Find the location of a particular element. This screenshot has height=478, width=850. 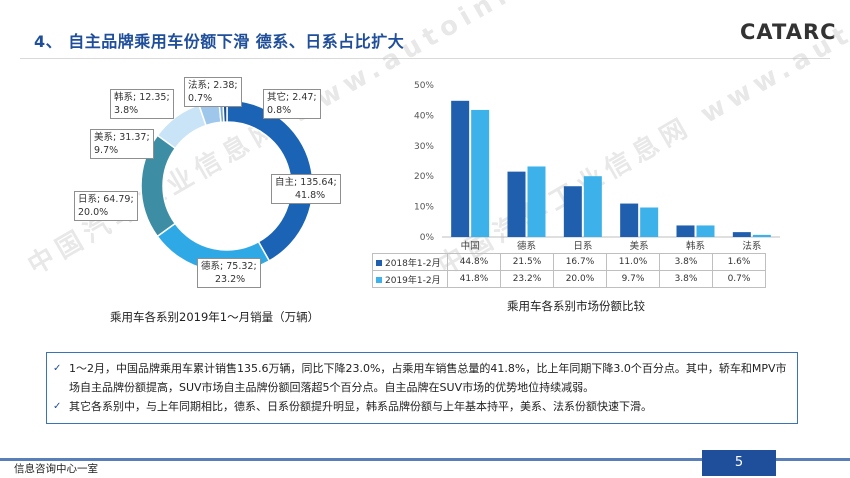

x-tick-label: 中国 is located at coordinates (470, 245).